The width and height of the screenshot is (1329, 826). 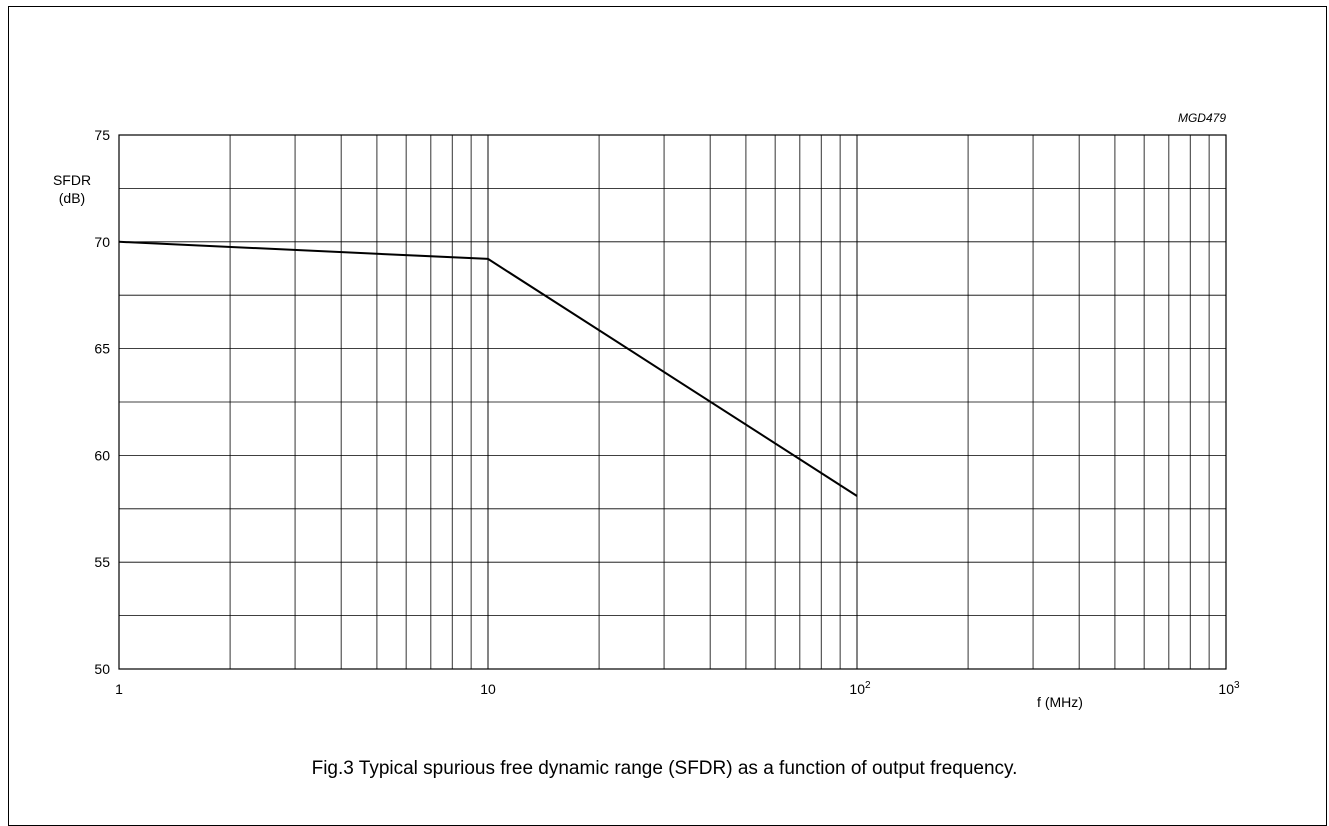 I want to click on x-tick-label: 10³, so click(x=1229, y=688).